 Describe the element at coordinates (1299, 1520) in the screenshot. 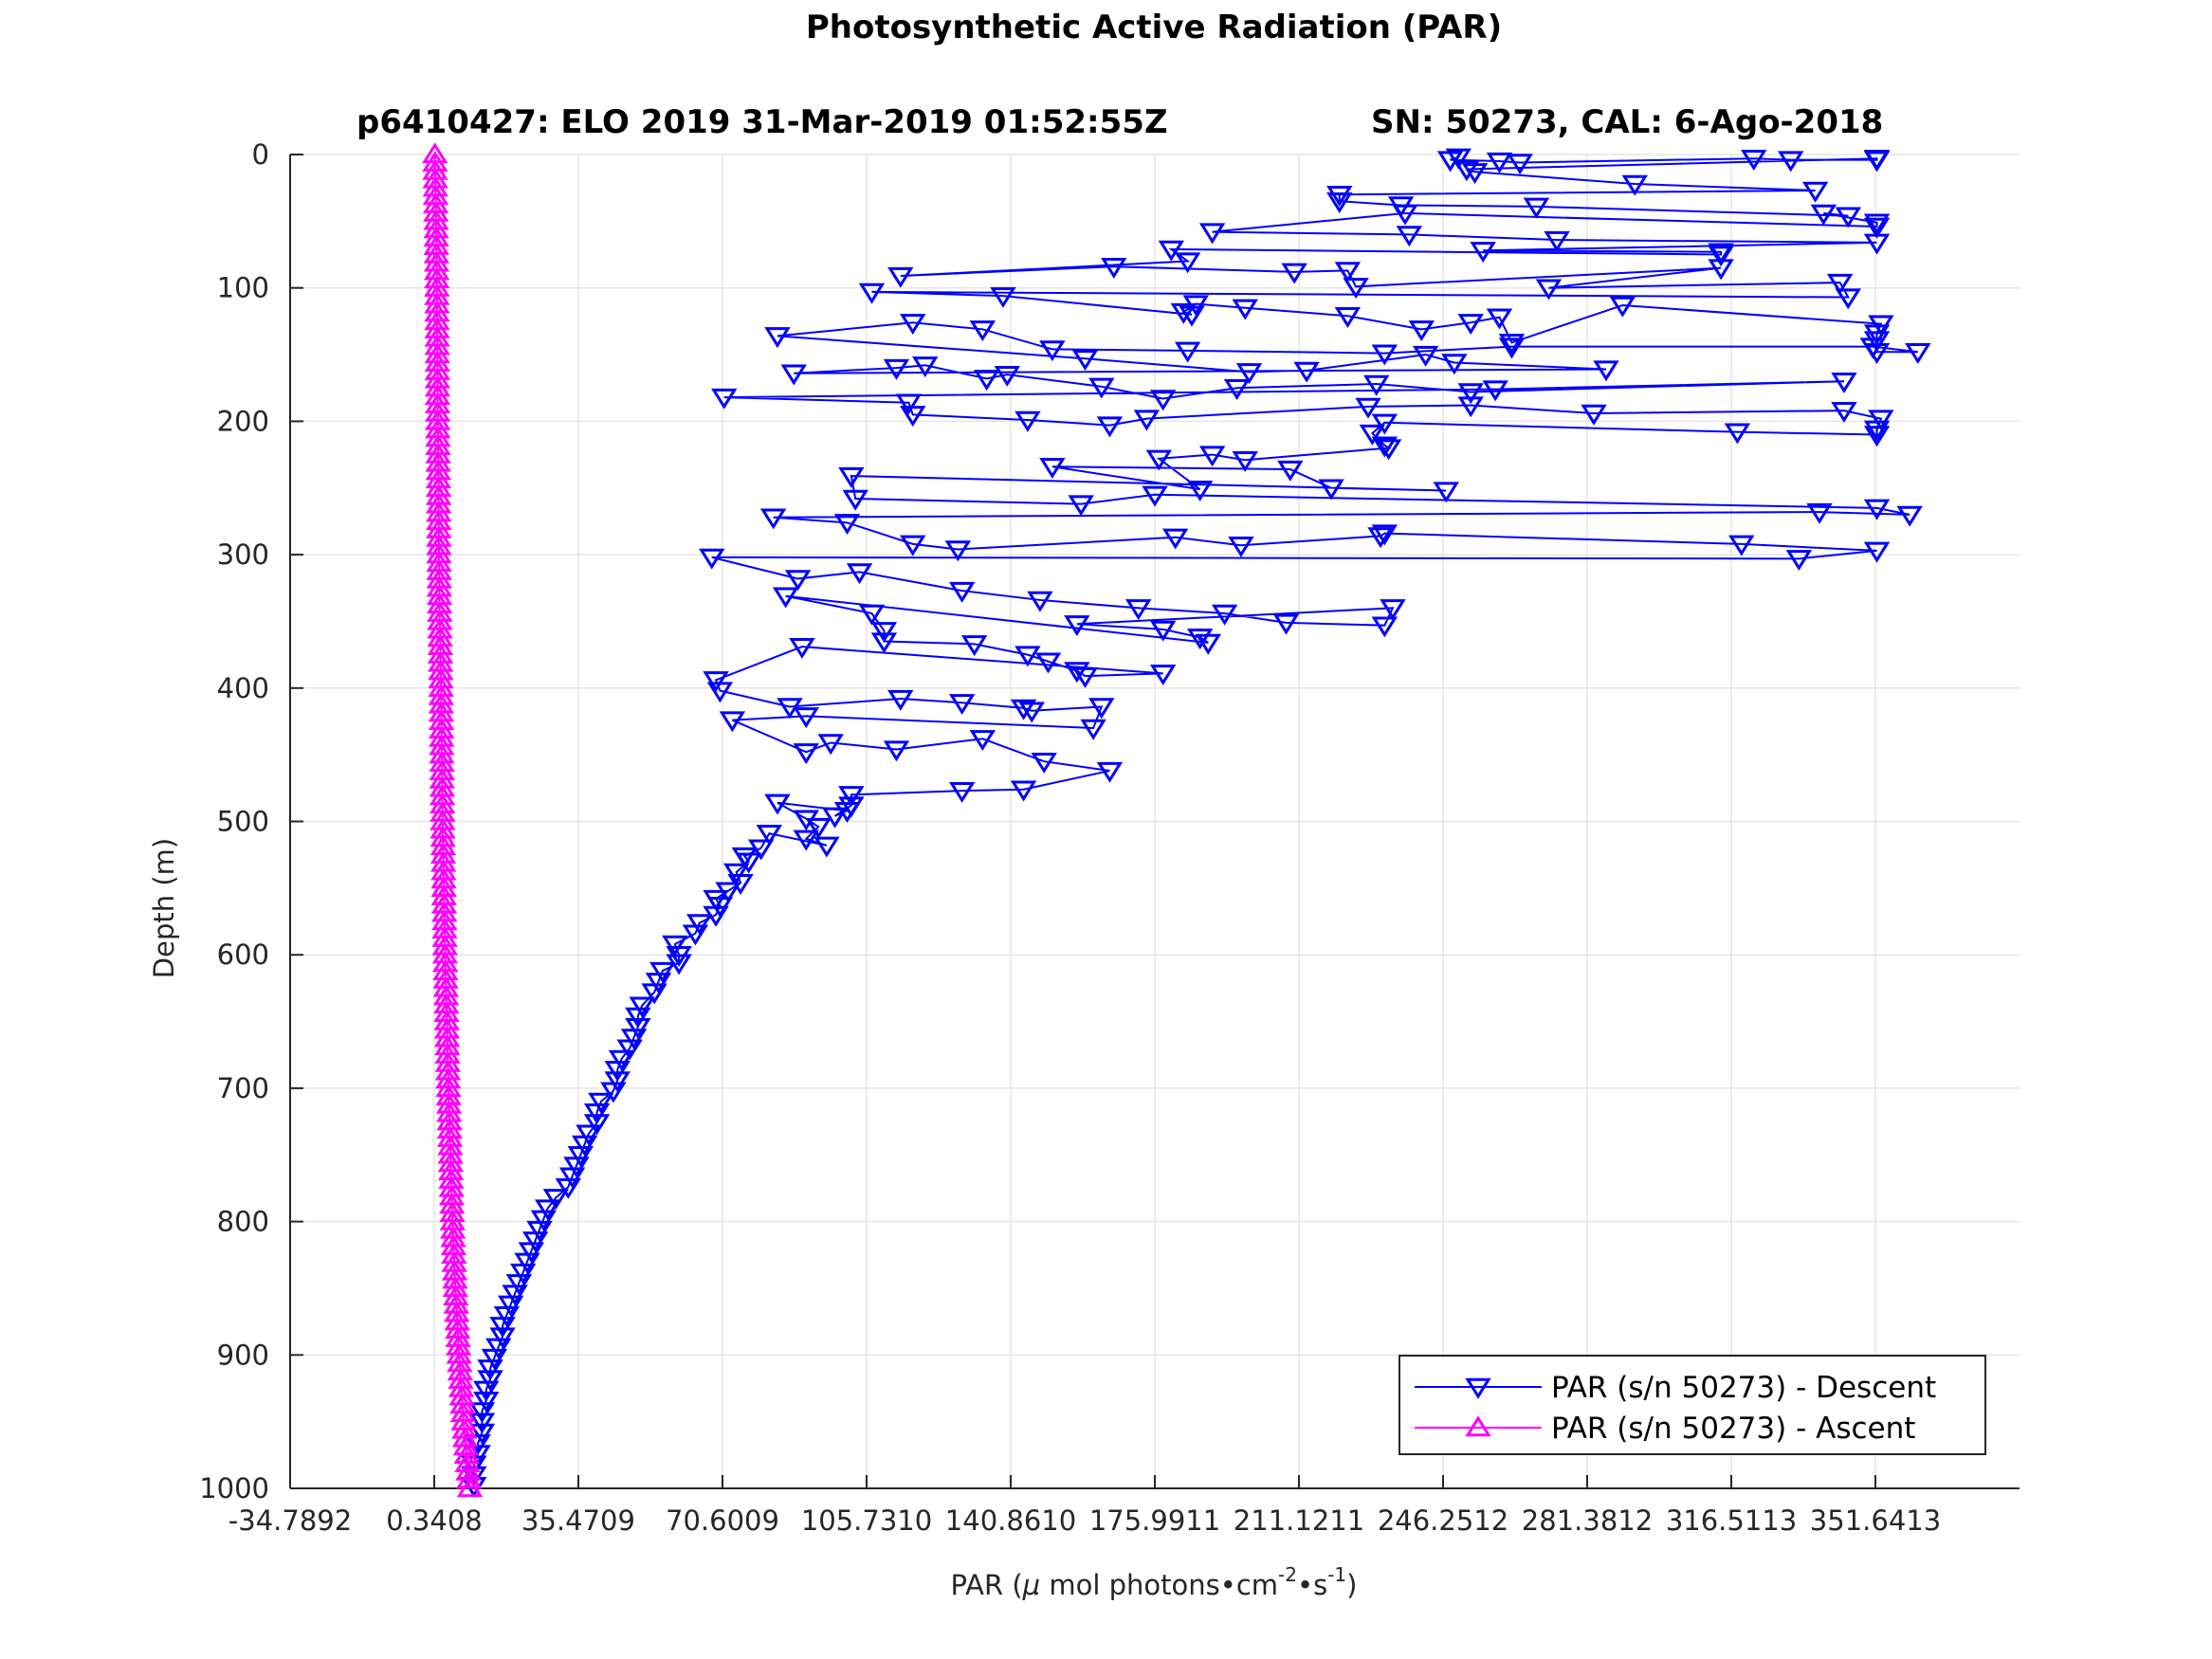

I see `x-tick-label: 211.1211` at that location.